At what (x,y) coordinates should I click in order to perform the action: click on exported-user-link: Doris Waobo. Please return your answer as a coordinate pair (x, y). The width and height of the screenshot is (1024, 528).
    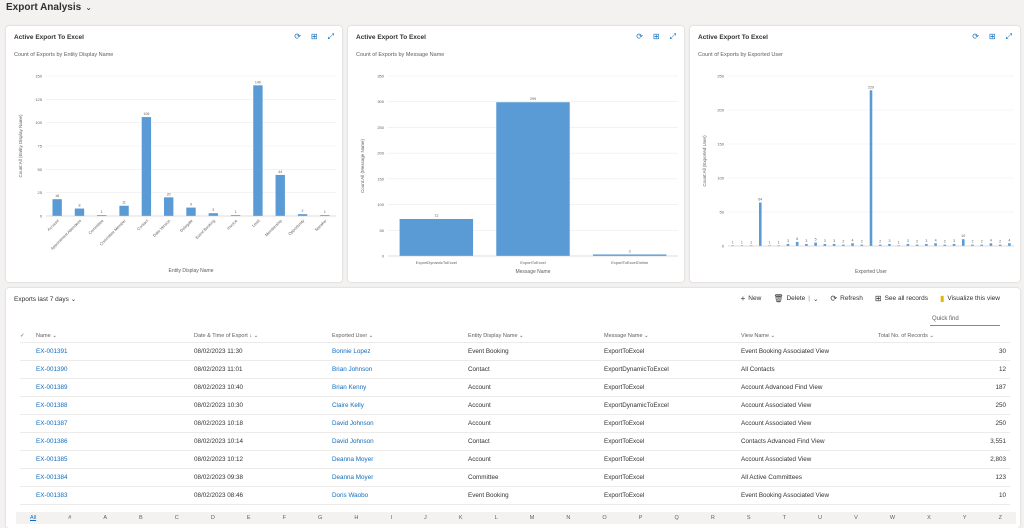
    Looking at the image, I should click on (400, 495).